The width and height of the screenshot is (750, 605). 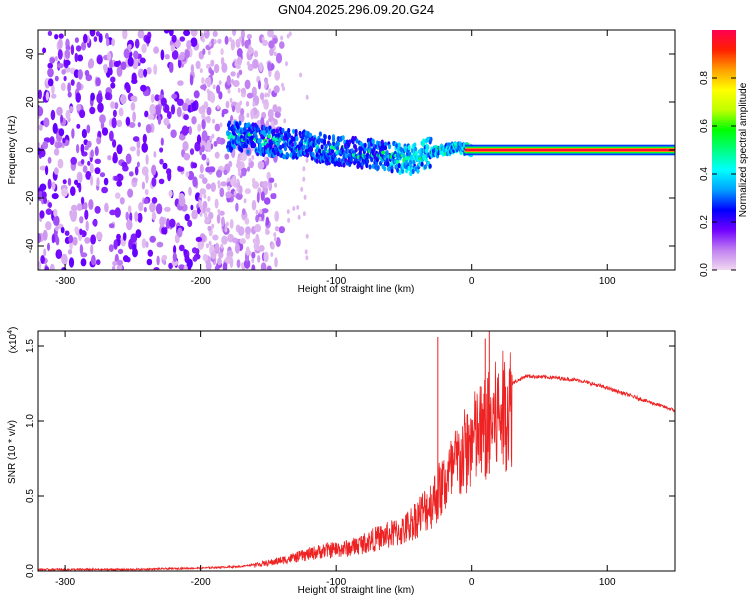 I want to click on x-tick-label: 0, so click(x=472, y=582).